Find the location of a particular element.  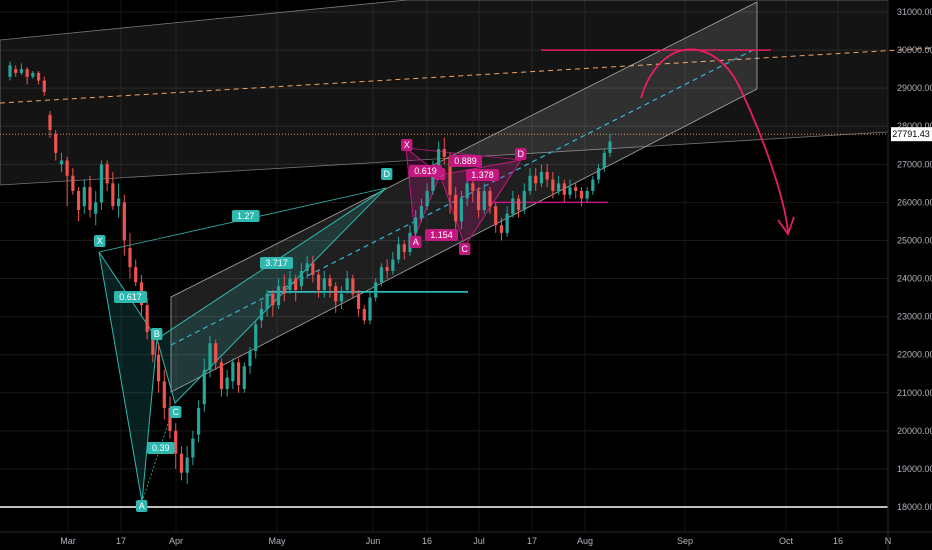

h2-point-a: A is located at coordinates (416, 242).